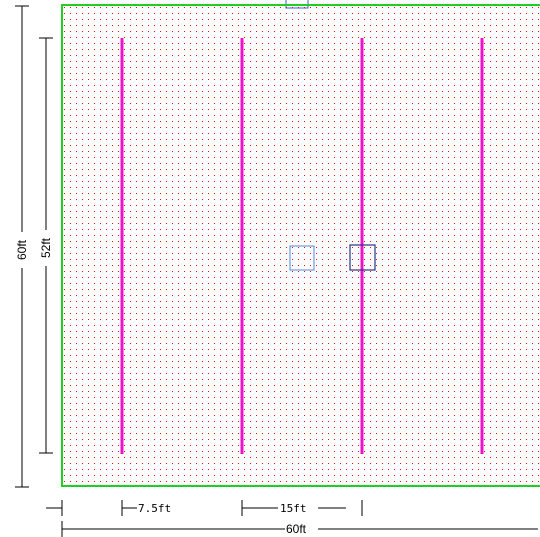 The image size is (540, 537). Describe the element at coordinates (91, 508) in the screenshot. I see `dimension-edge-offset` at that location.